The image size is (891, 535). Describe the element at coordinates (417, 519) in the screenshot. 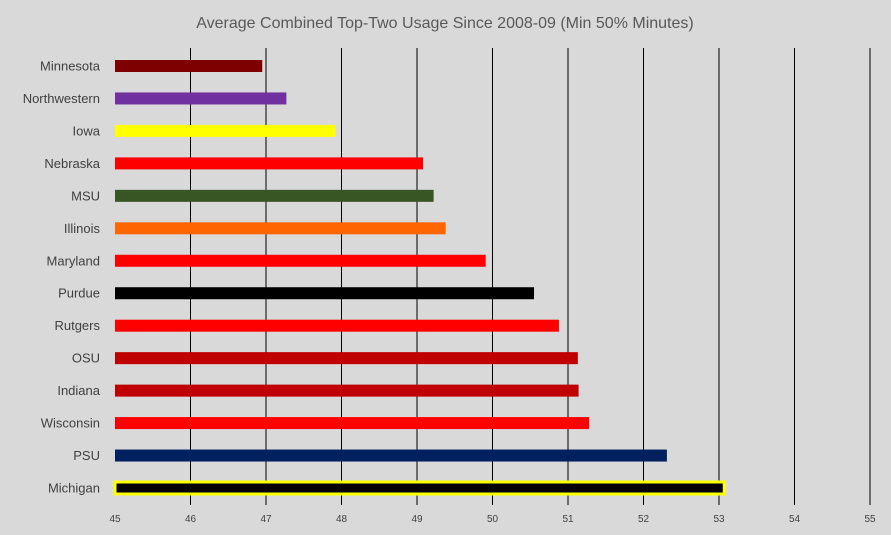

I see `x-tick-label: 49` at that location.